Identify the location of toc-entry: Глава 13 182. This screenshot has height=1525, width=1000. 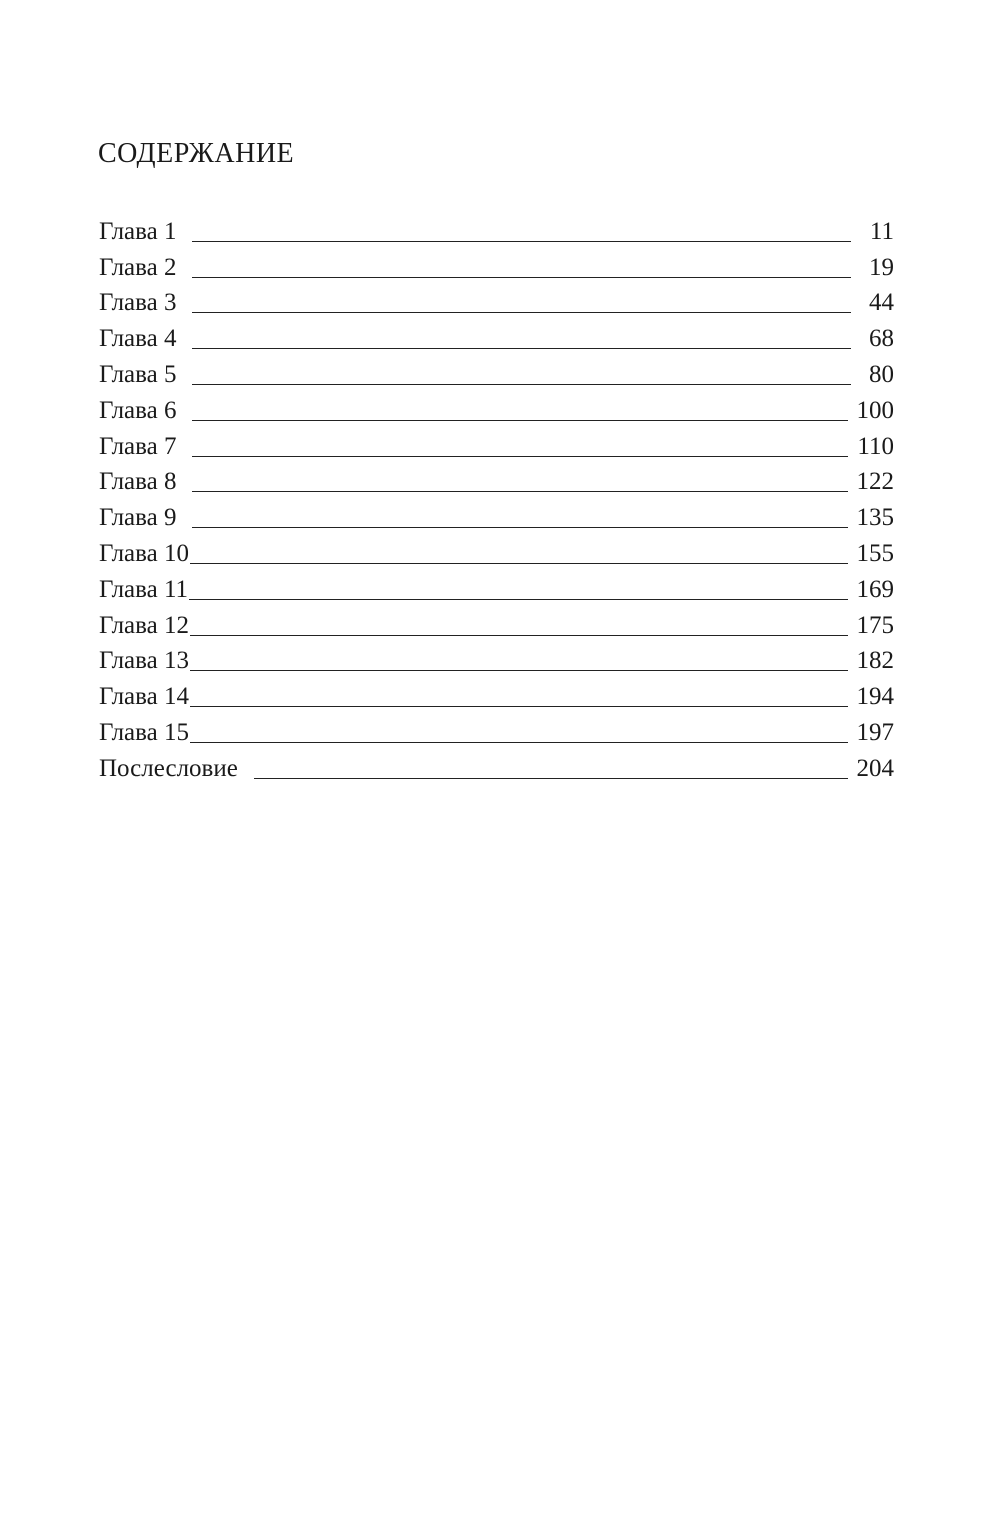
(496, 659).